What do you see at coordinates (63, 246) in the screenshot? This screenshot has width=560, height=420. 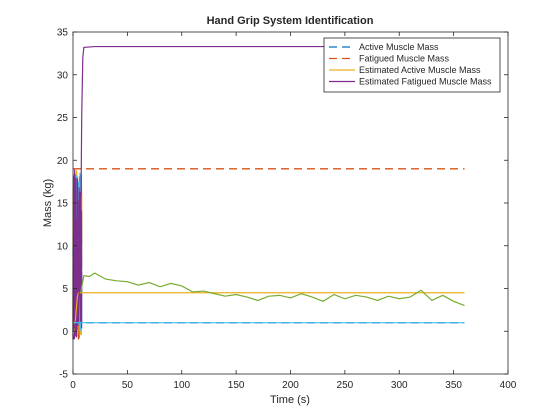 I see `y-tick-label: 10` at bounding box center [63, 246].